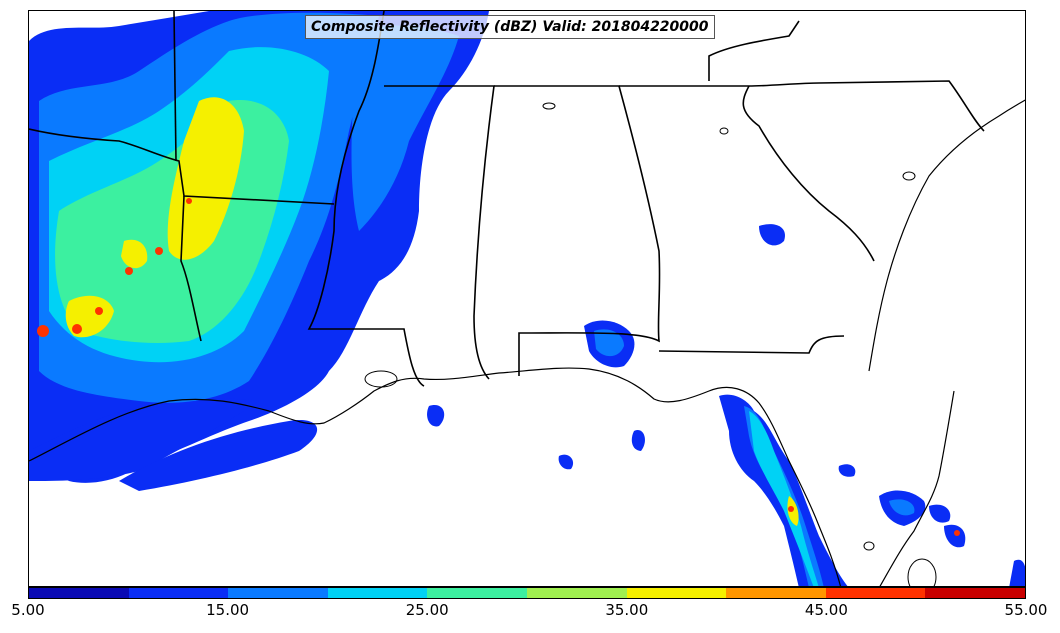 The image size is (1060, 633). What do you see at coordinates (530, 612) in the screenshot?
I see `colorbar-tick-labels: 5.00 15.00 25.00 35.00 45.00 55.00` at bounding box center [530, 612].